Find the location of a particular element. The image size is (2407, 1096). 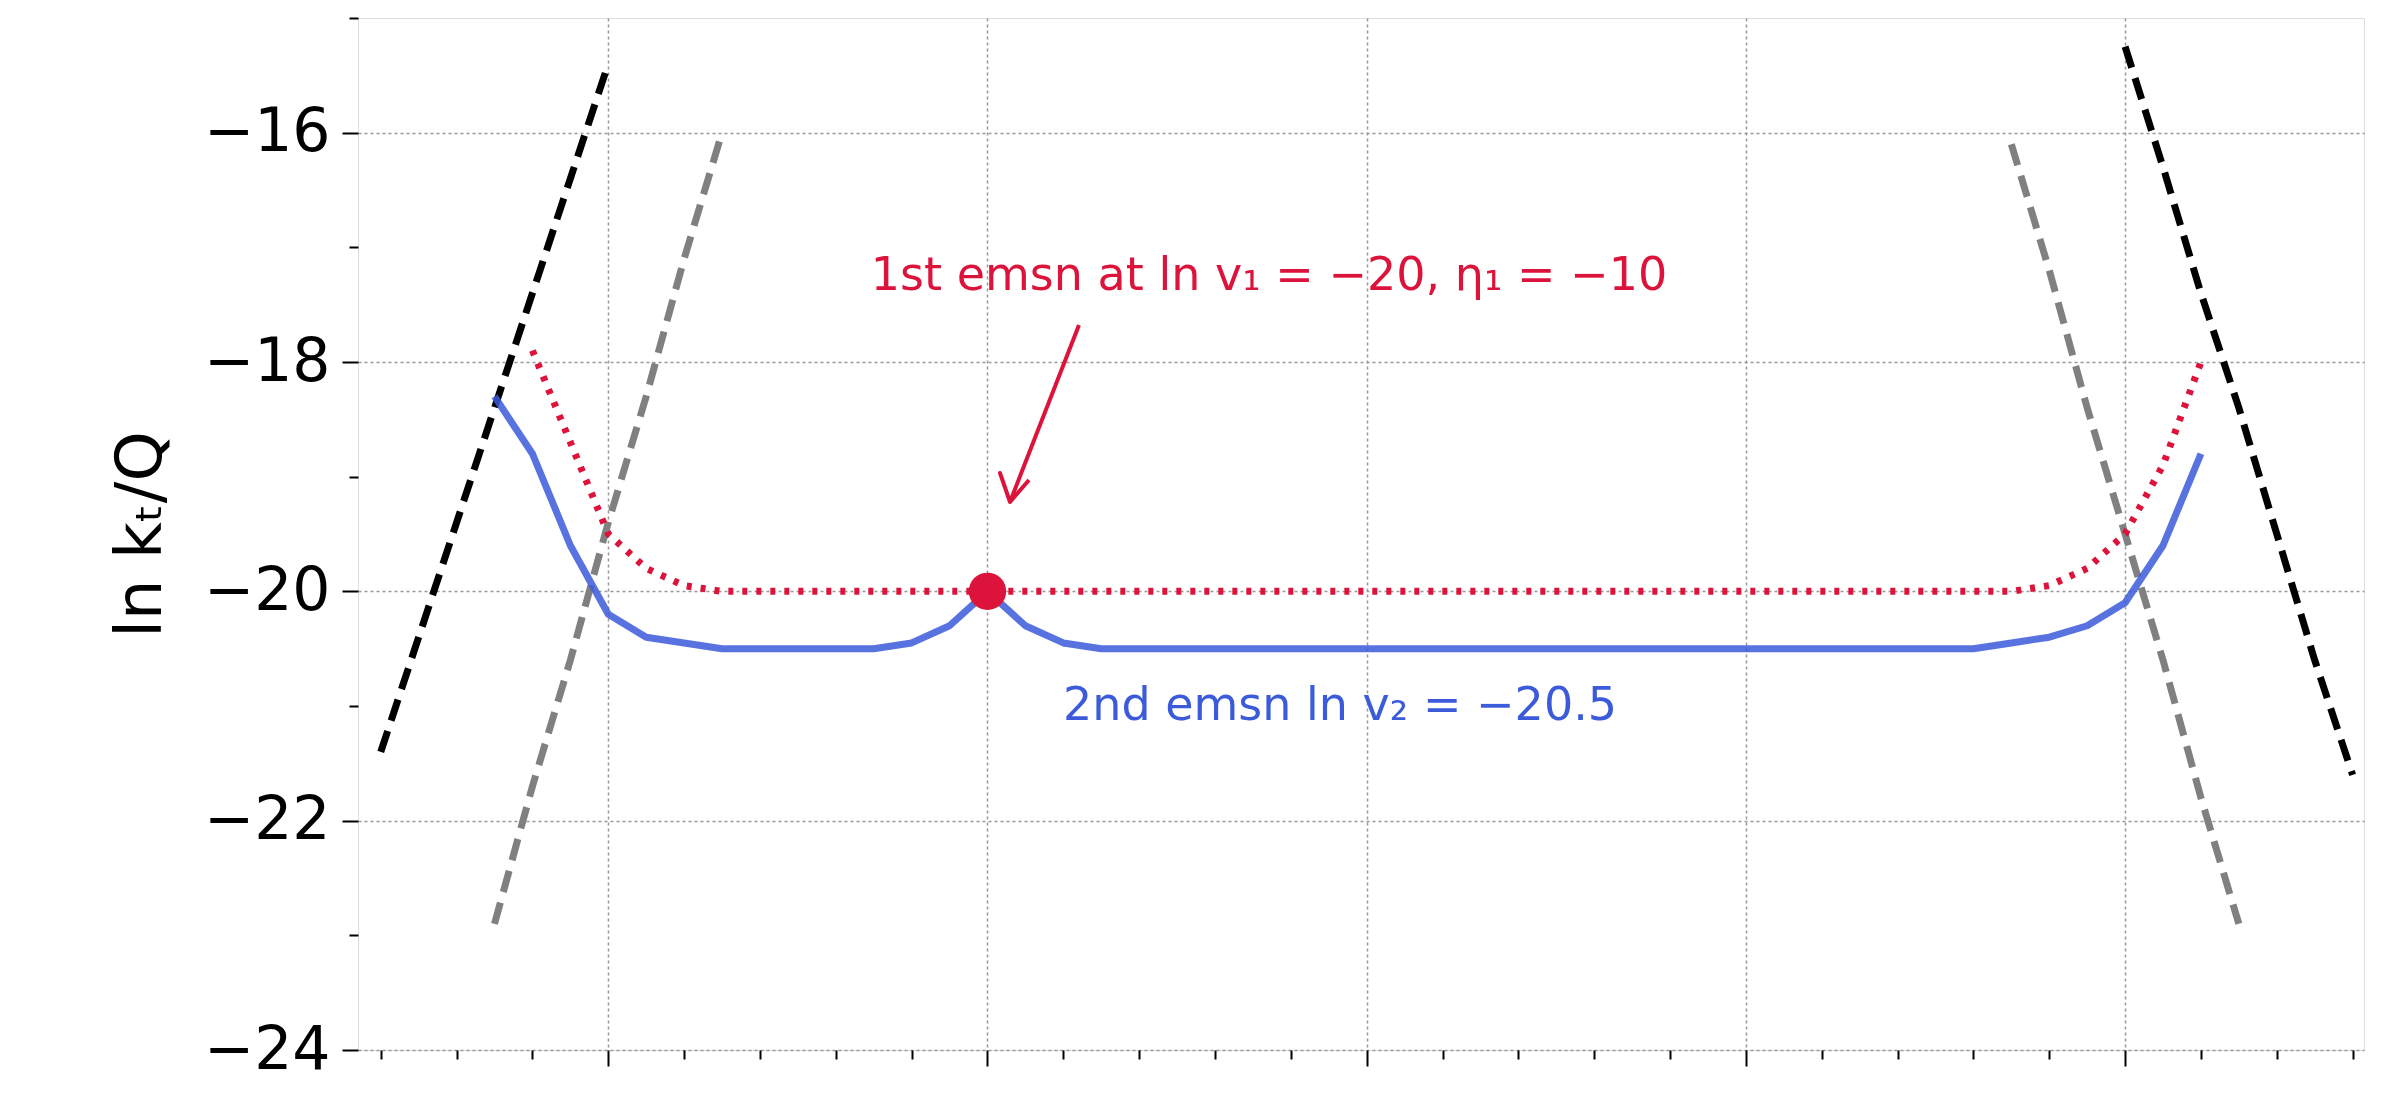

y-axis-title: ln kₜ/Q is located at coordinates (138, 534).